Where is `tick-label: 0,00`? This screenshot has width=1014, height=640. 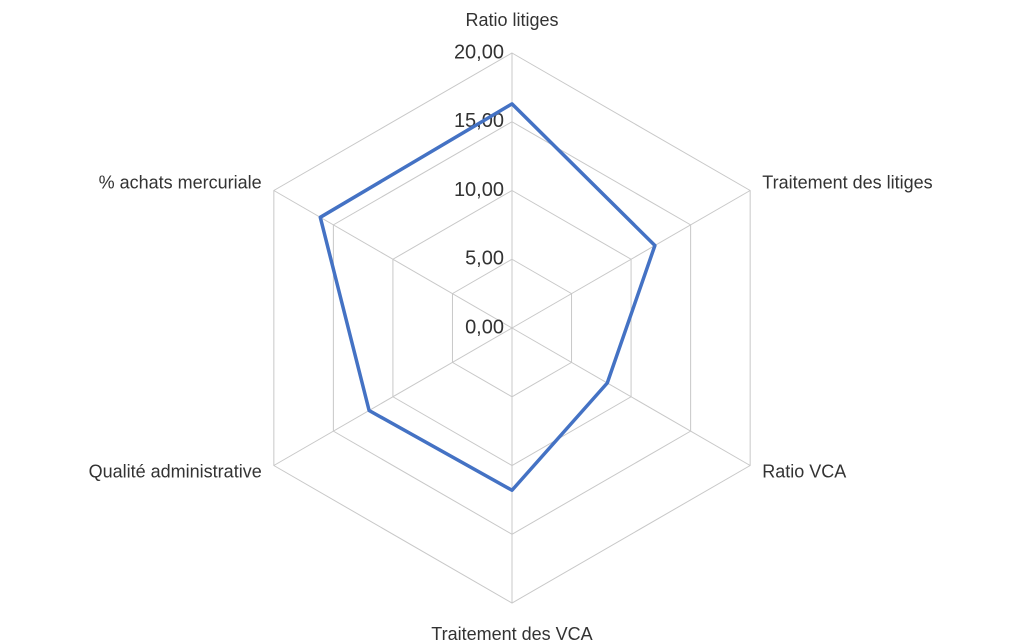 tick-label: 0,00 is located at coordinates (484, 327).